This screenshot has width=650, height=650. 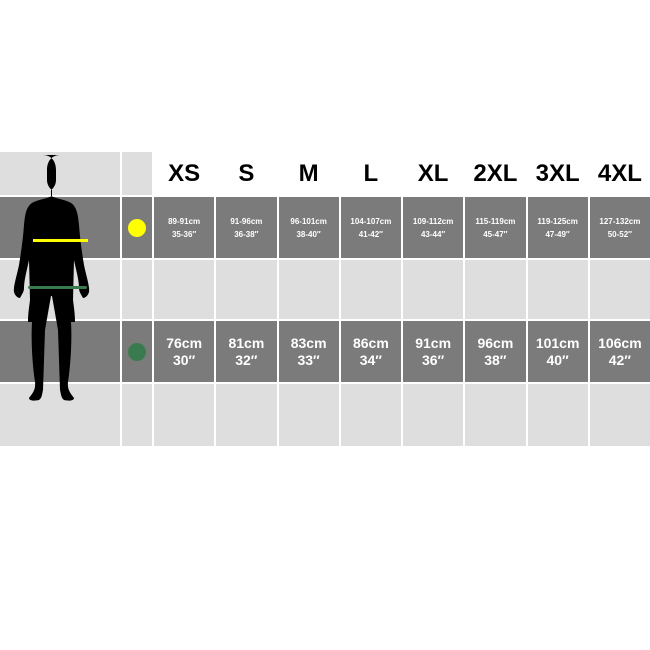 I want to click on chest-cm: 91-96cm, so click(x=246, y=221).